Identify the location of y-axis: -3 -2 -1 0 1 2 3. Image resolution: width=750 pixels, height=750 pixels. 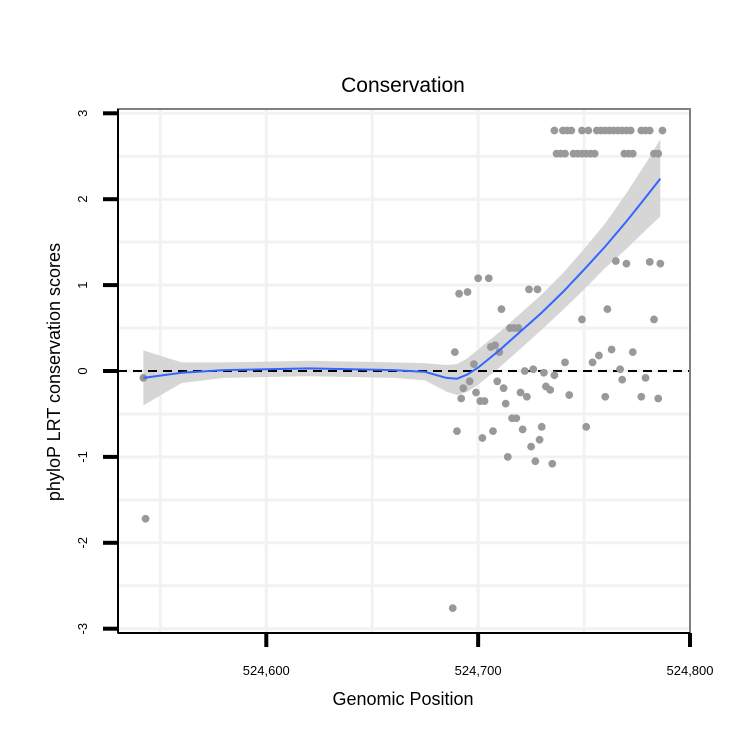
(97, 372).